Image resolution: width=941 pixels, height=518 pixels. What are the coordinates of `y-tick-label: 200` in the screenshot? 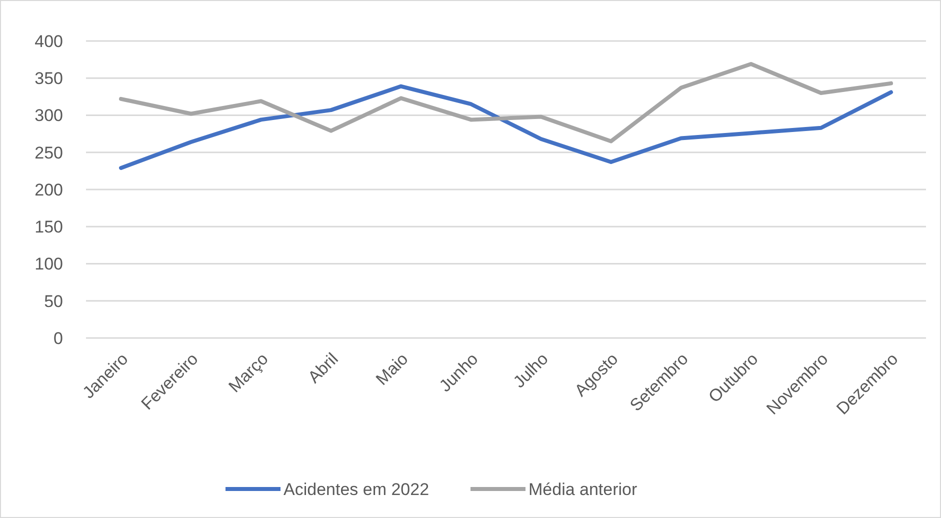 It's located at (48, 190).